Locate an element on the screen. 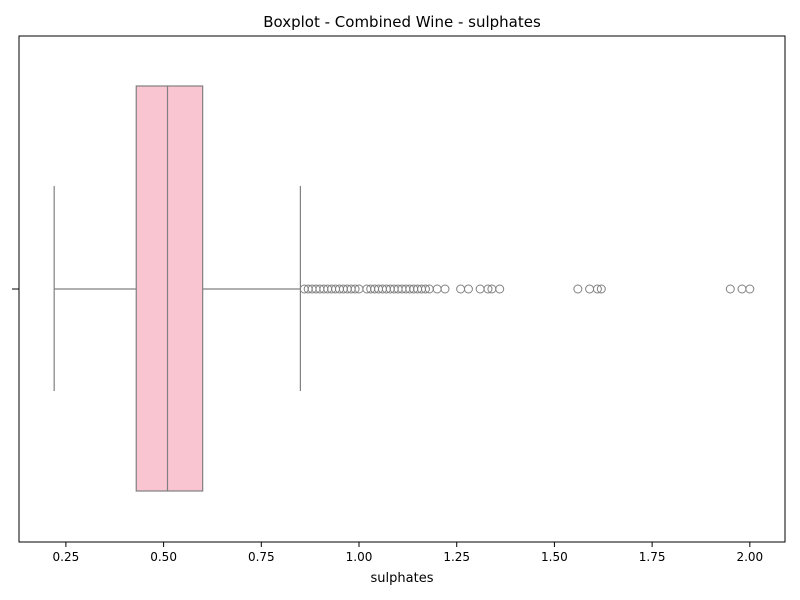  x-tick-label: 0.25 is located at coordinates (66, 557).